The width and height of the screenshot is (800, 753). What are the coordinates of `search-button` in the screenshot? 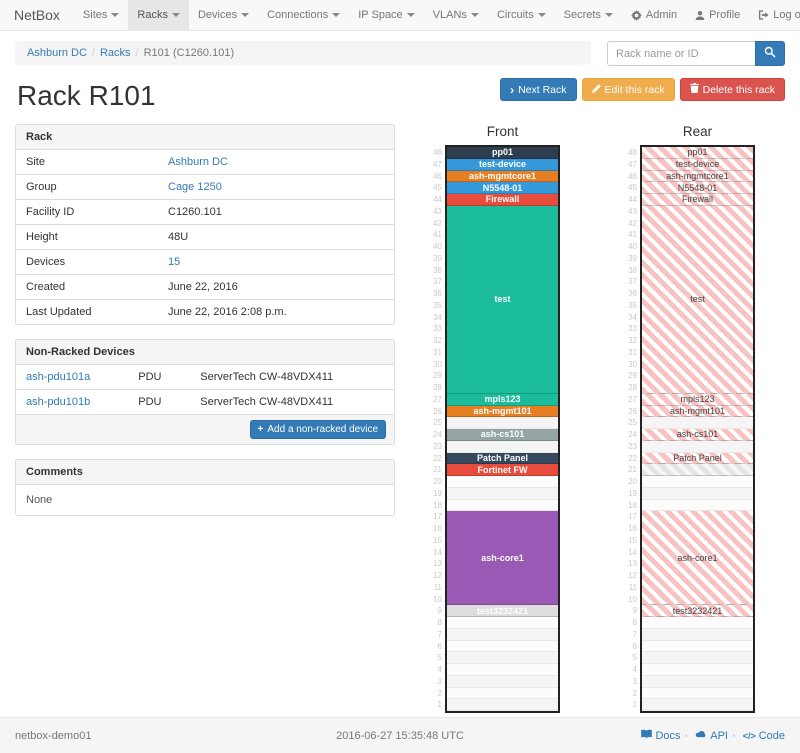 It's located at (770, 53).